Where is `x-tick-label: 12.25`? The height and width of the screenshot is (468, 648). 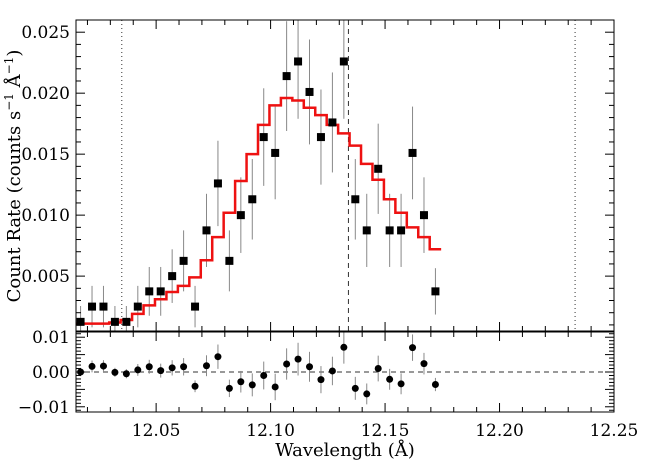 x-tick-label: 12.25 is located at coordinates (614, 431).